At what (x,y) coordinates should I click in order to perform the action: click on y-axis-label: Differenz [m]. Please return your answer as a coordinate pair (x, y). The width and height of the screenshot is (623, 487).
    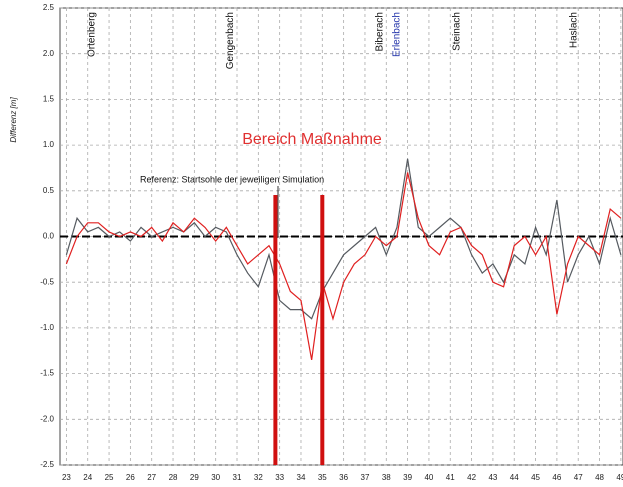
    Looking at the image, I should click on (13, 120).